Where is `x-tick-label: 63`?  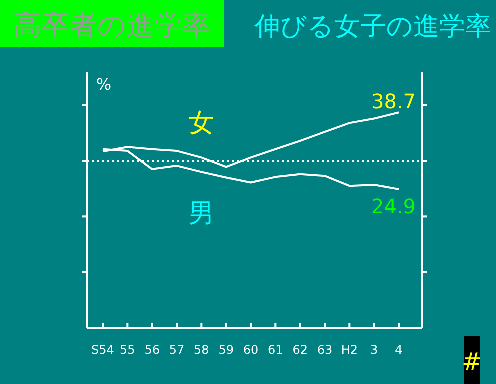 x-tick-label: 63 is located at coordinates (325, 350).